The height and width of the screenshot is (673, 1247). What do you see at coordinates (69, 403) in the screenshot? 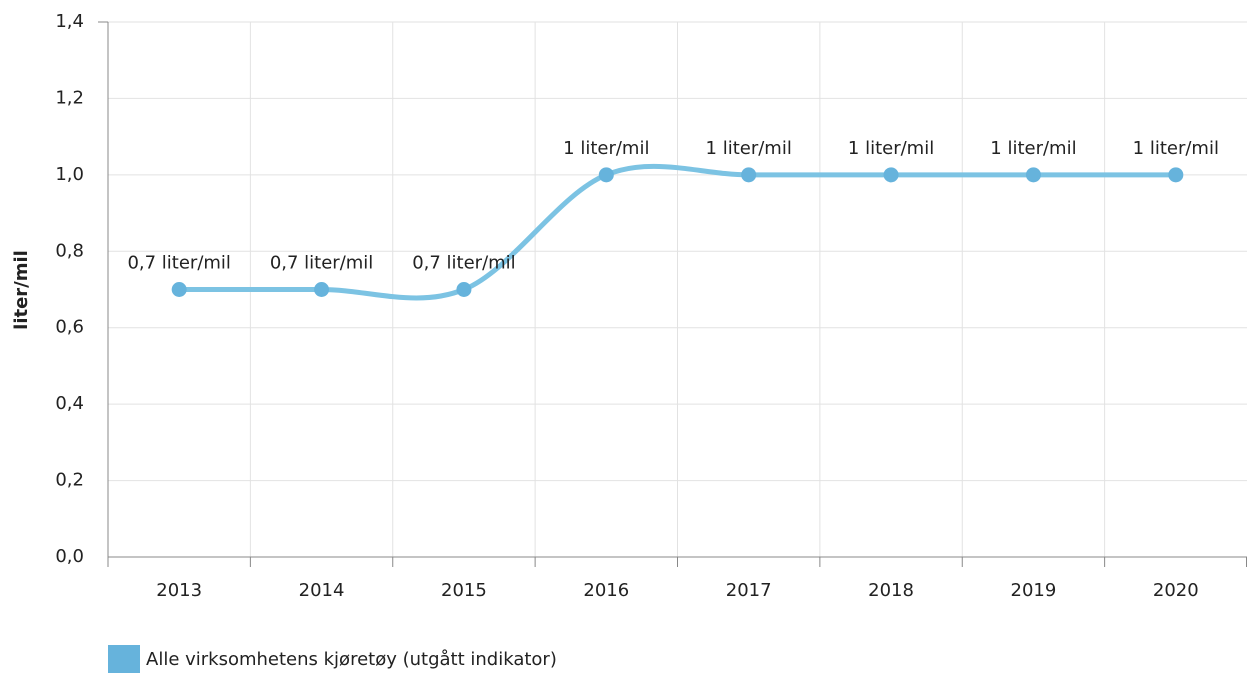
I see `y-tick-label: 0,4` at bounding box center [69, 403].